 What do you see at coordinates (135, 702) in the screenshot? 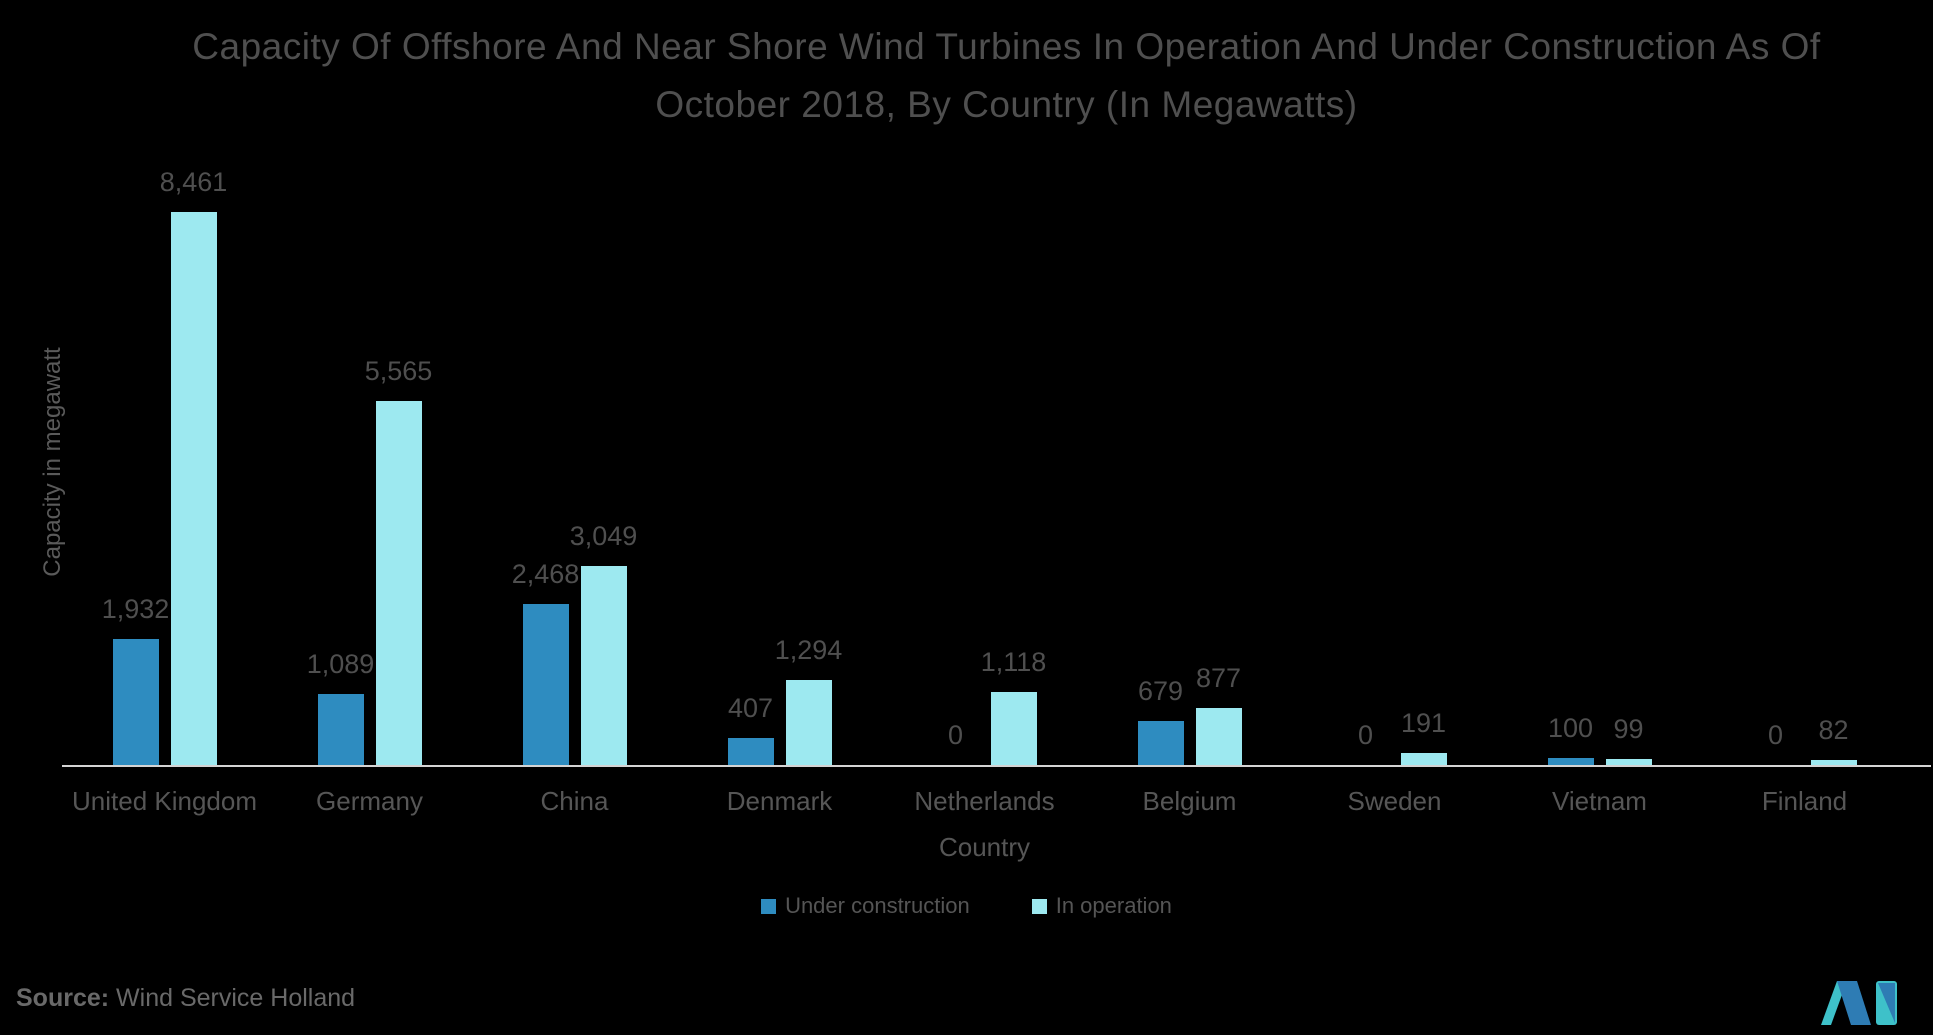
I see `bar-under-construction-united-kingdom` at bounding box center [135, 702].